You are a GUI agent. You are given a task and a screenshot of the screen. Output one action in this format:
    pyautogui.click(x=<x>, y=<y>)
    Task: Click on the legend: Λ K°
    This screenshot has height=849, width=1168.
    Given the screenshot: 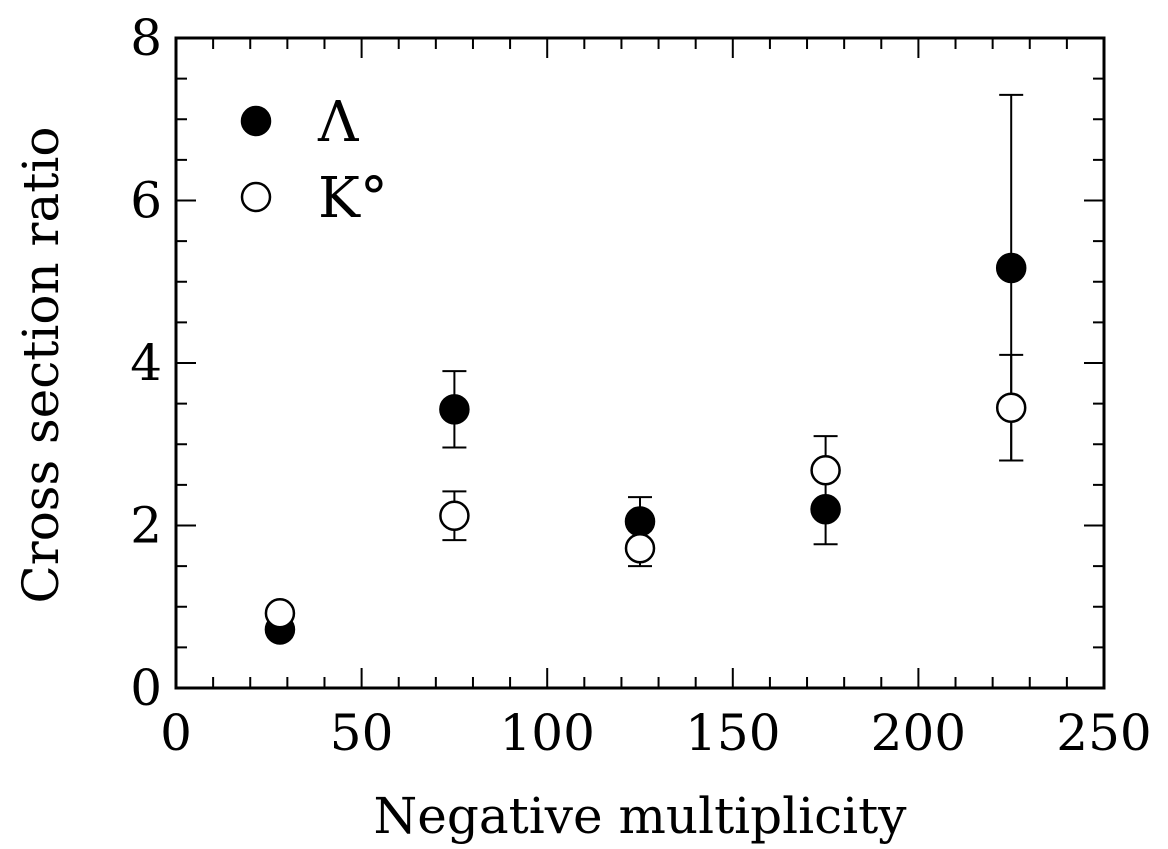 What is the action you would take?
    pyautogui.click(x=314, y=160)
    